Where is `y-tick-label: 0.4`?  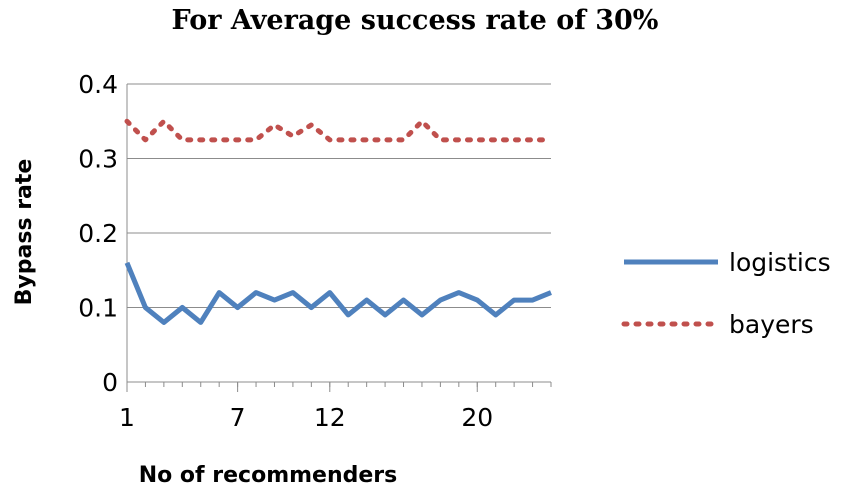 y-tick-label: 0.4 is located at coordinates (98, 84).